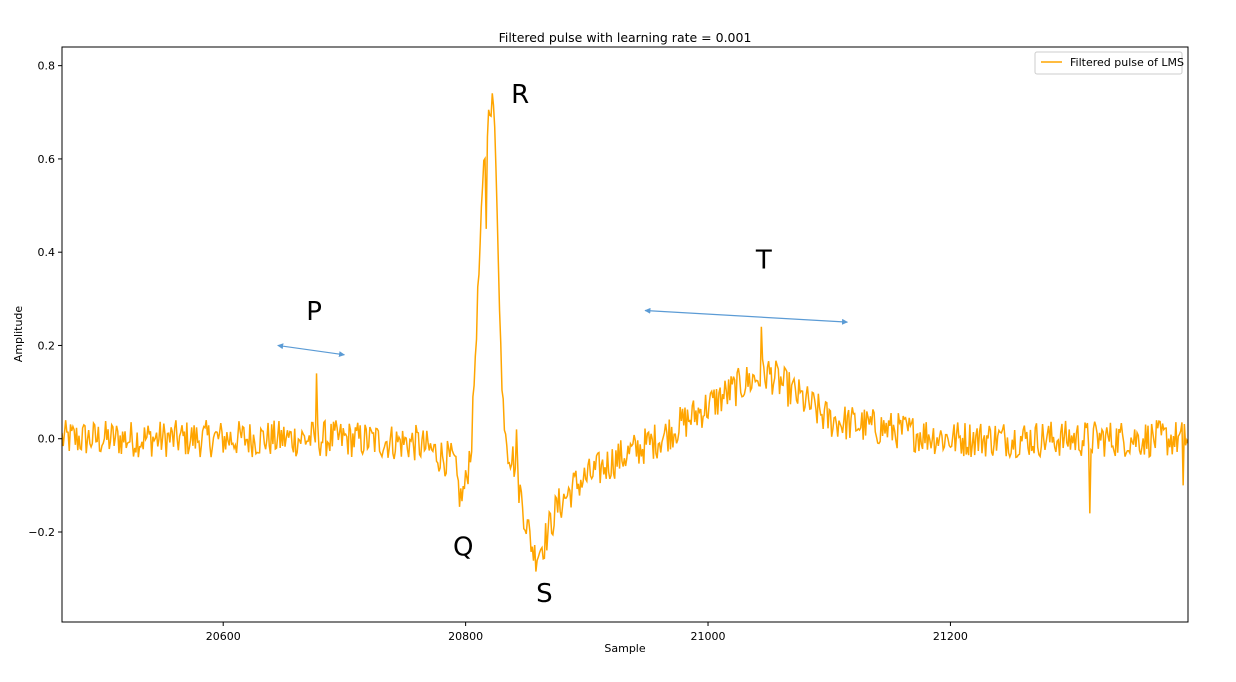  What do you see at coordinates (708, 636) in the screenshot?
I see `x-tick-label: 21000` at bounding box center [708, 636].